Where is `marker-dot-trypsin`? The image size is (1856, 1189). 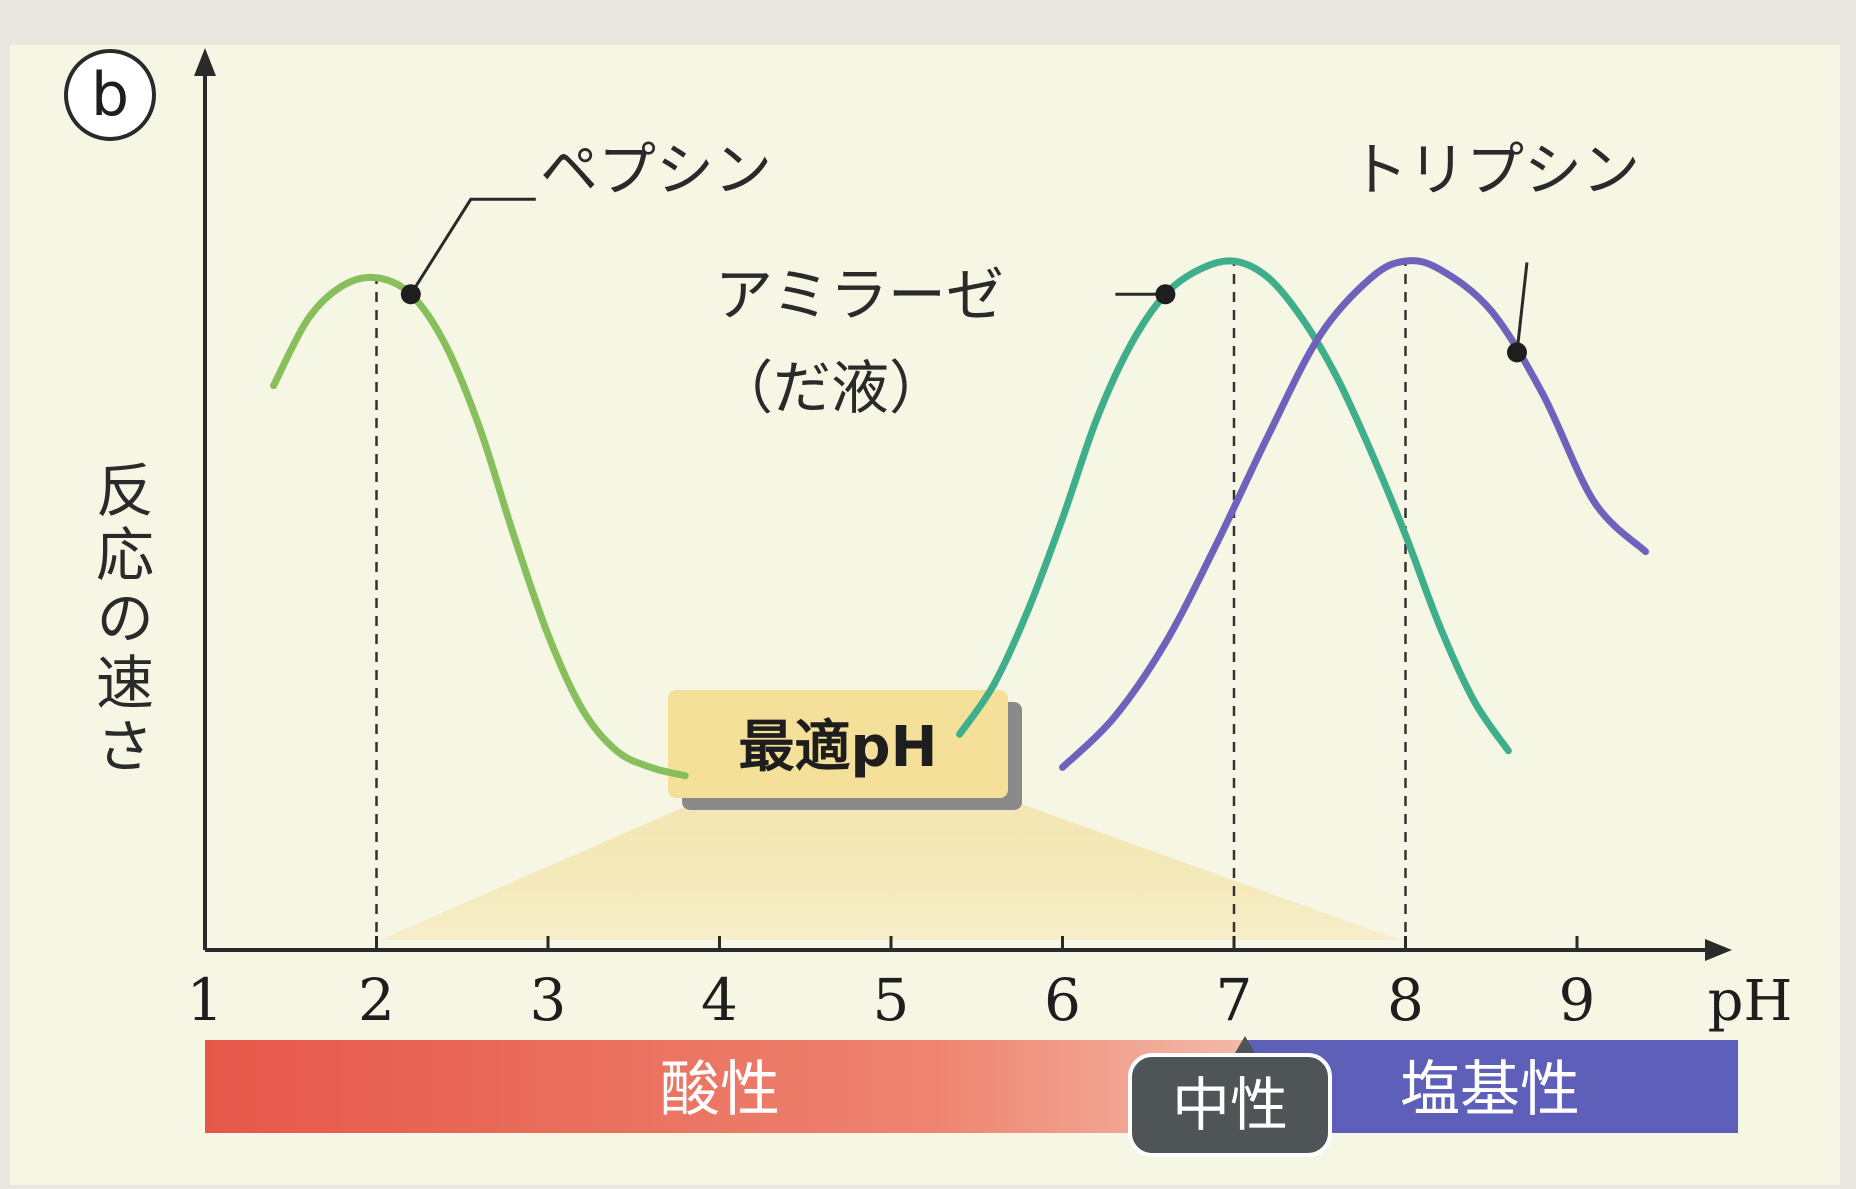
marker-dot-trypsin is located at coordinates (1516, 352).